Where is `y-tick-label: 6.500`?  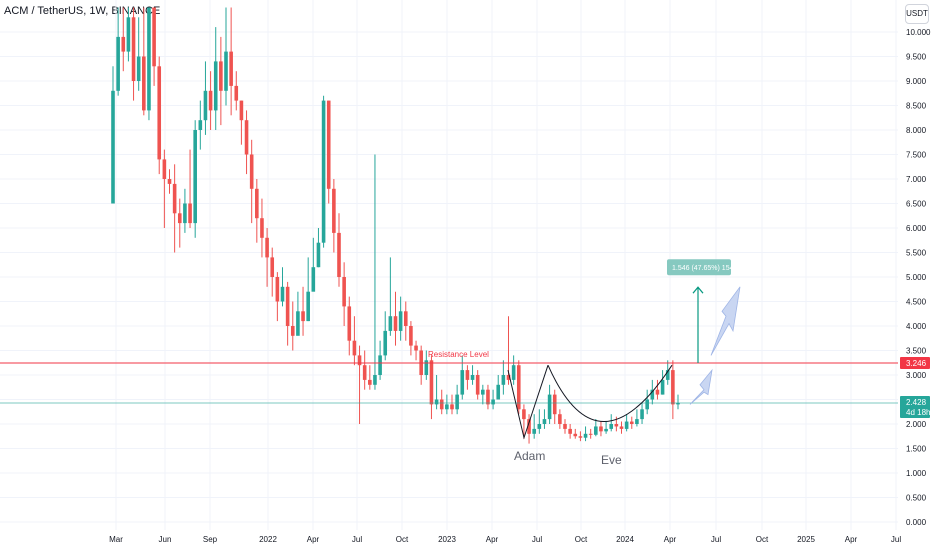 y-tick-label: 6.500 is located at coordinates (916, 204).